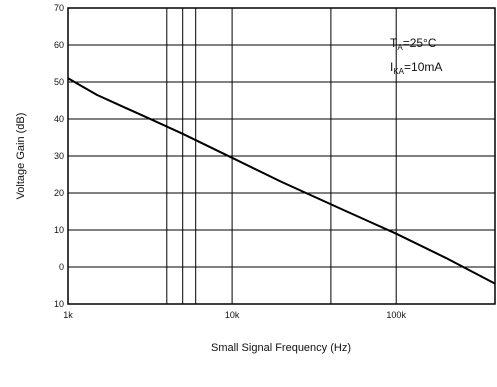 The height and width of the screenshot is (387, 497). I want to click on x-tick-labels: 1k 10k 100k, so click(234, 315).